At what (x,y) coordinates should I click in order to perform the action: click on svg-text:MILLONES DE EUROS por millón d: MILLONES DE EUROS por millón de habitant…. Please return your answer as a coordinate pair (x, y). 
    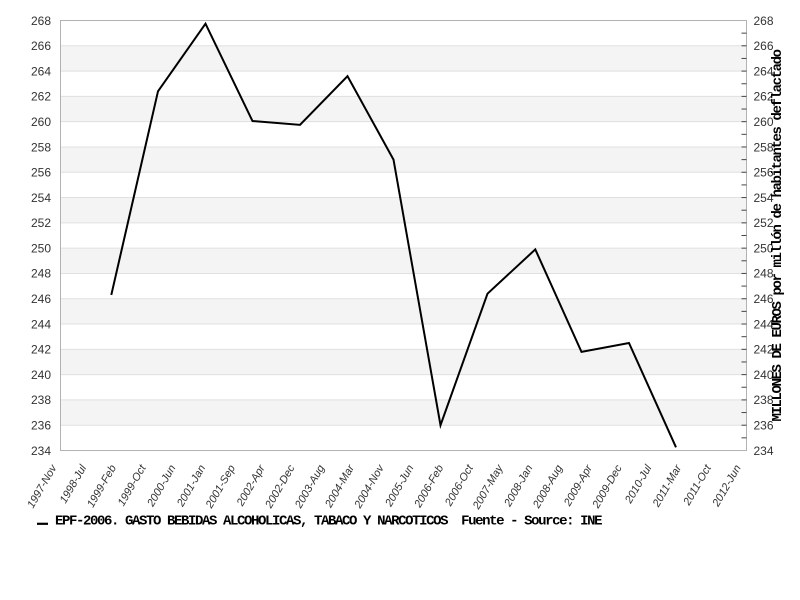
    Looking at the image, I should click on (778, 235).